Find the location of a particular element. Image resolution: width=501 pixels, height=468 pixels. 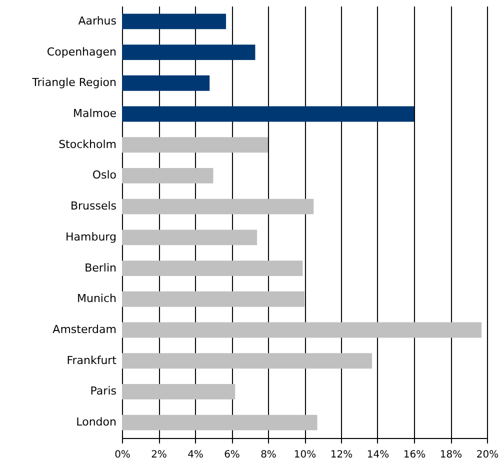

y-tick-label: Aarhus is located at coordinates (97, 21).